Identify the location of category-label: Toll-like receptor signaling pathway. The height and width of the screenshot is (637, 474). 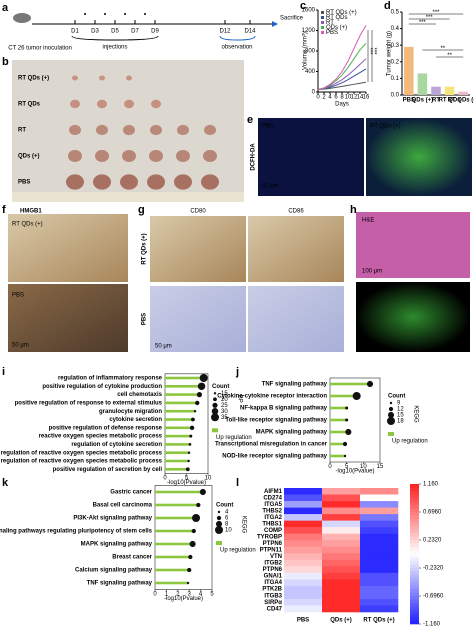
(276, 421).